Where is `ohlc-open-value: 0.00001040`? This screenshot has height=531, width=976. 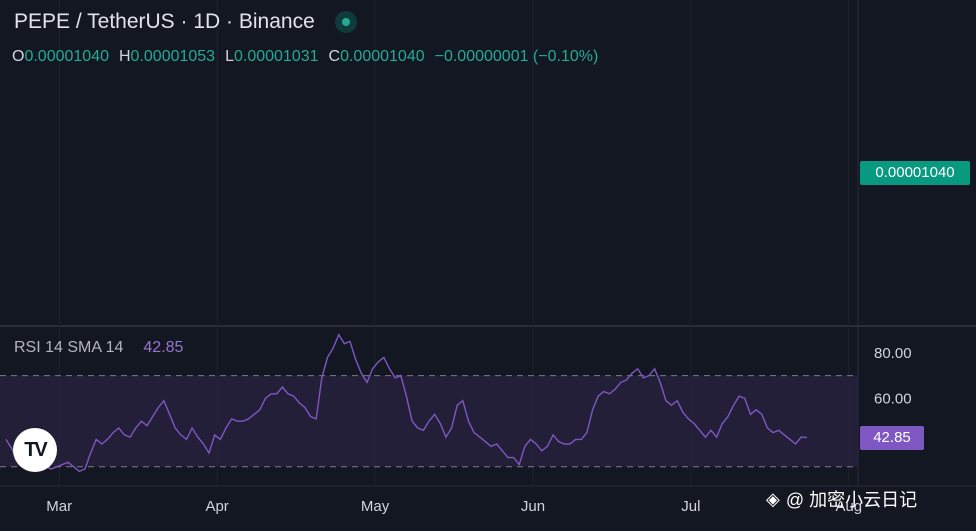
ohlc-open-value: 0.00001040 is located at coordinates (66, 56).